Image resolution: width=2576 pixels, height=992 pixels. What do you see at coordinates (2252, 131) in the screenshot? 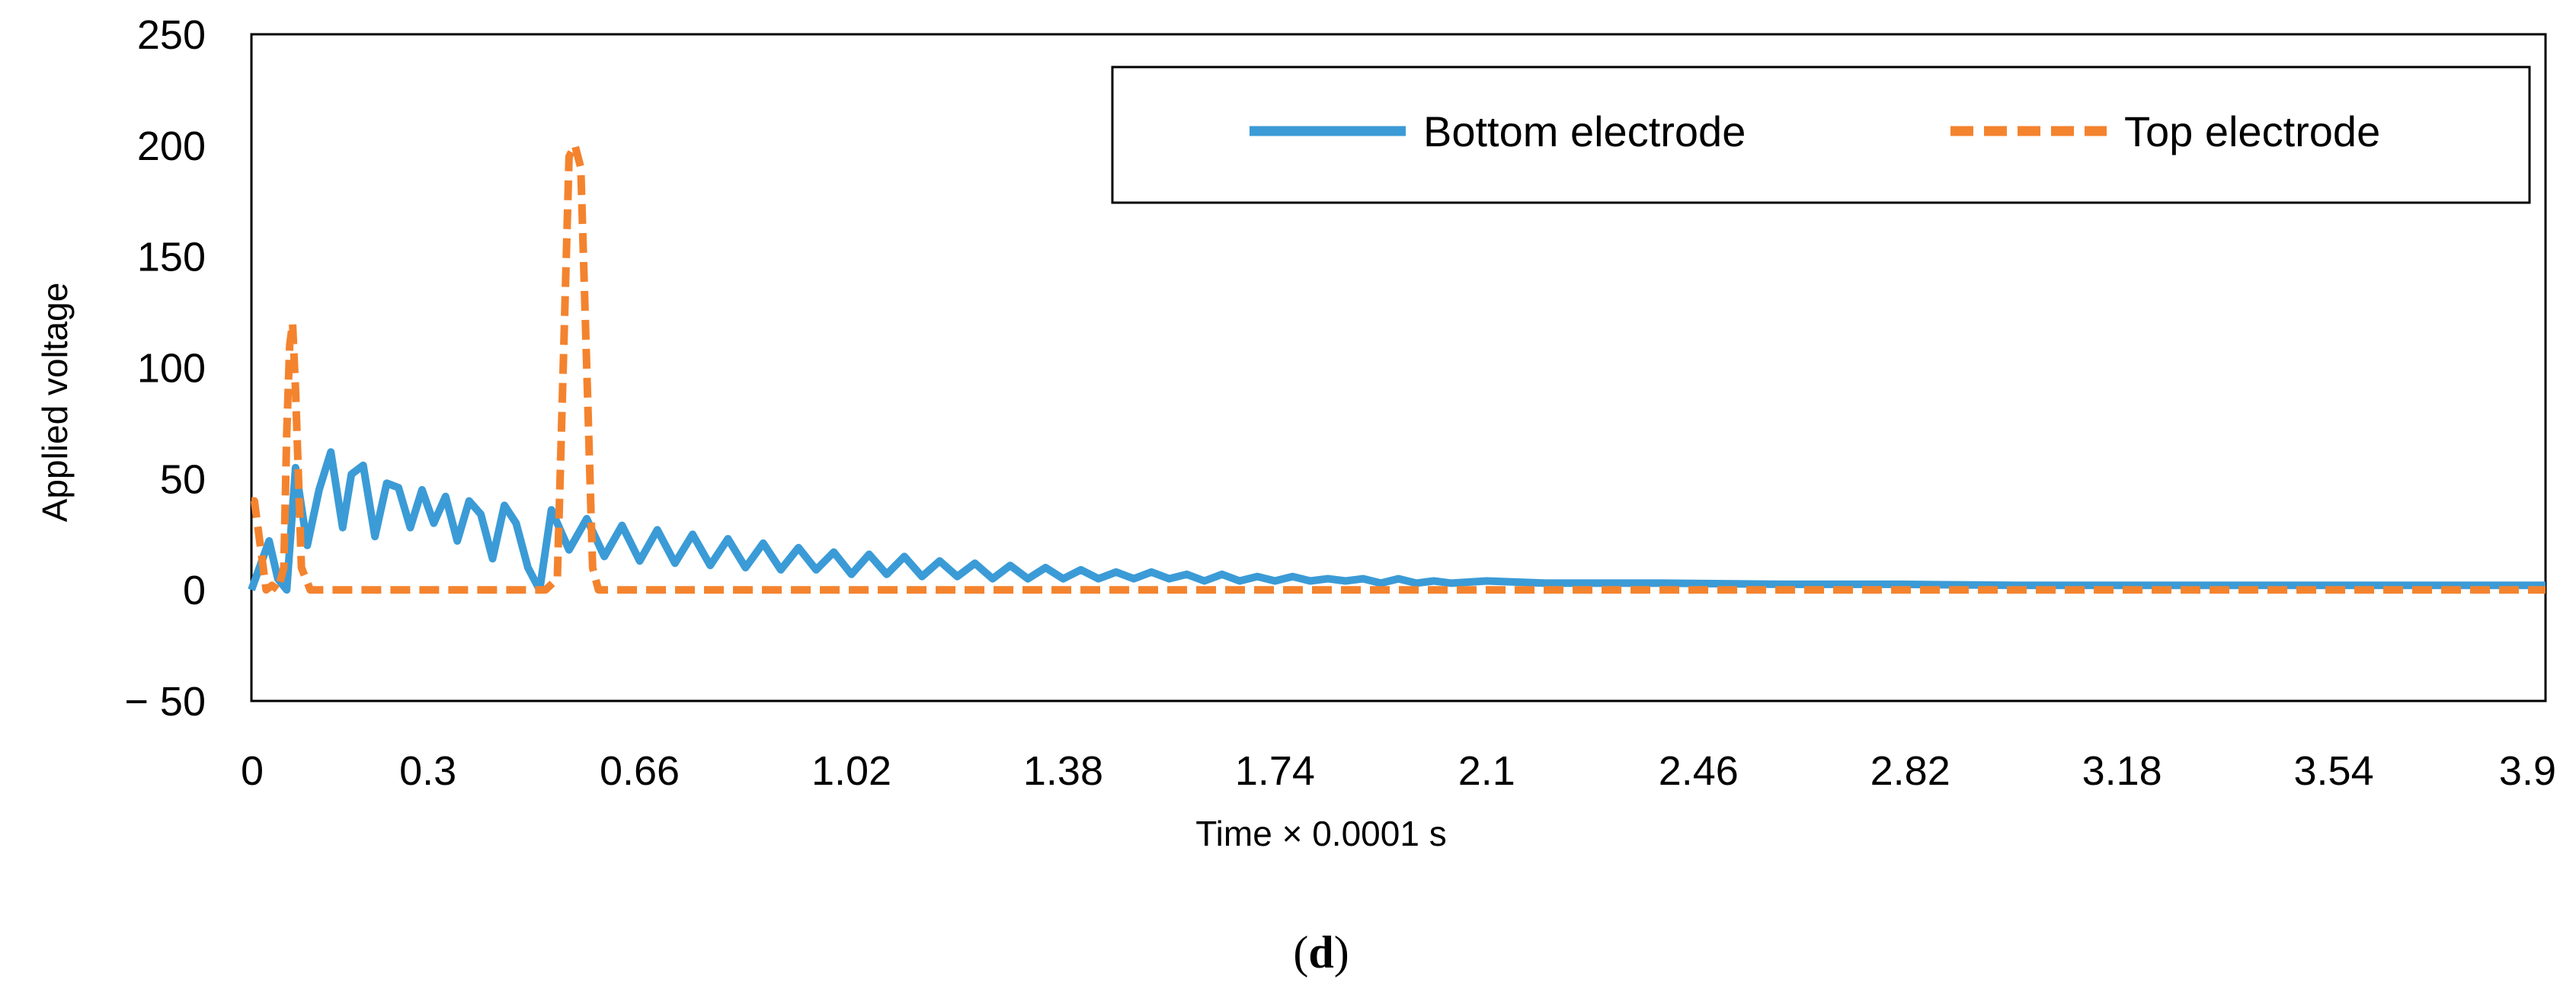
I see `legend-label-top-electrode: Top electrode` at bounding box center [2252, 131].